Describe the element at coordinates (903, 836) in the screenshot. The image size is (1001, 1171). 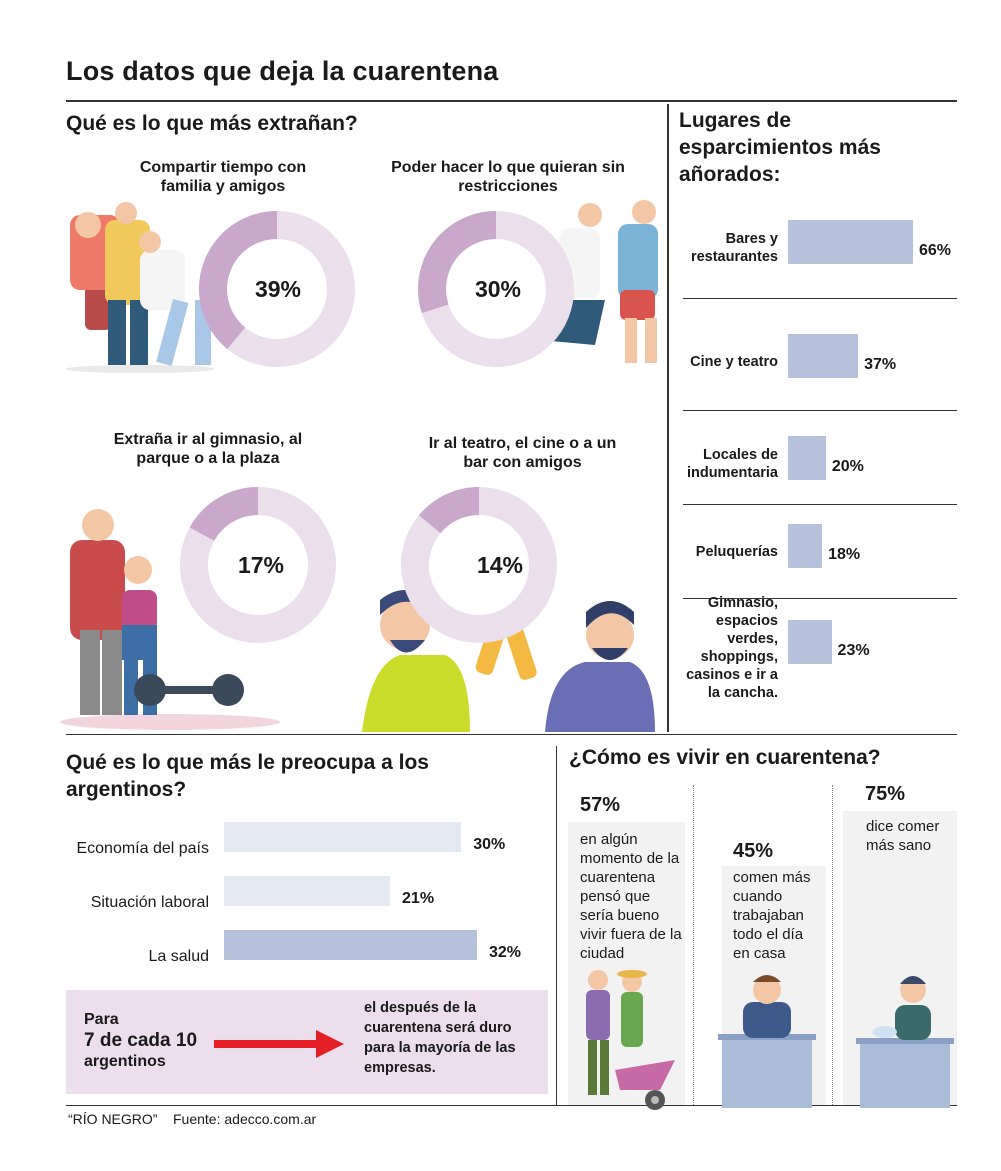
I see `vivir-text-3: dice comer más sano` at that location.